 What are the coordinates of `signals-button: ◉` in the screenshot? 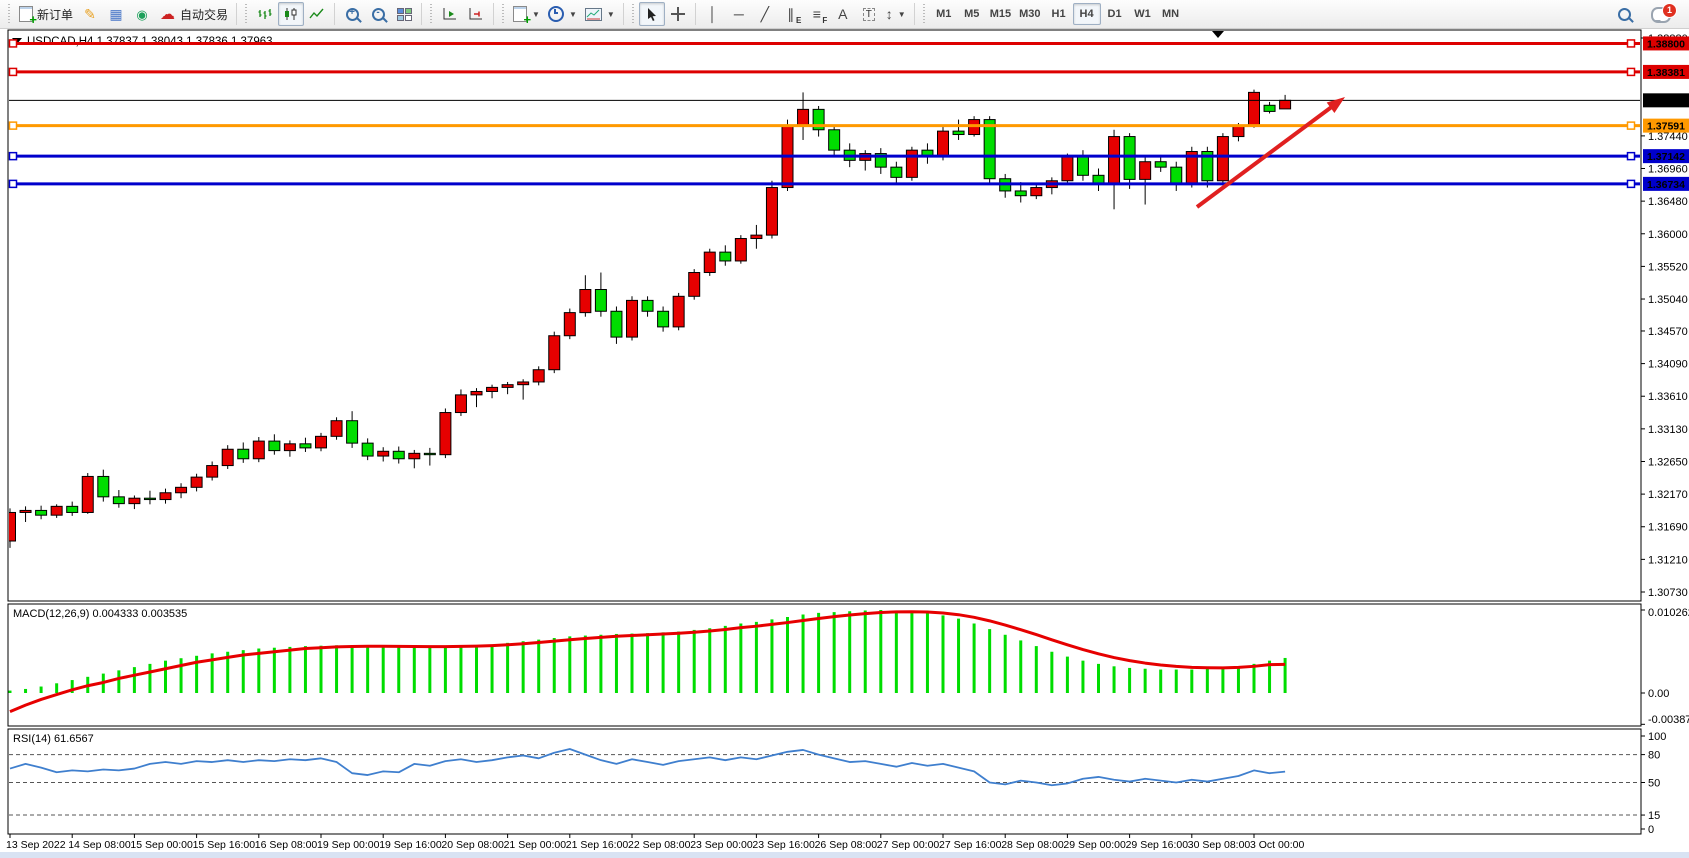 It's located at (142, 14).